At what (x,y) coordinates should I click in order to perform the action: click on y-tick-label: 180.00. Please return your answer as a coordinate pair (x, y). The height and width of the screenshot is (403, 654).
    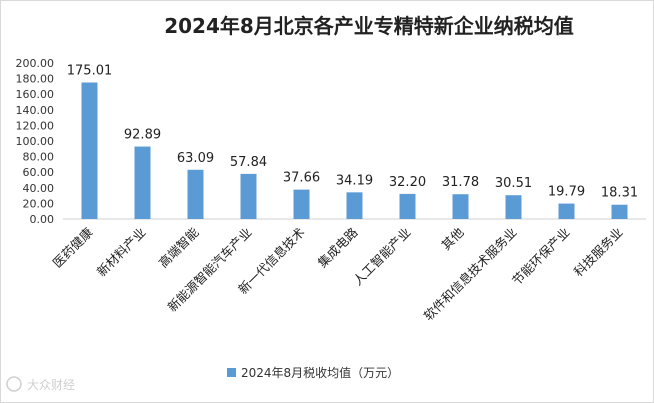
    Looking at the image, I should click on (35, 79).